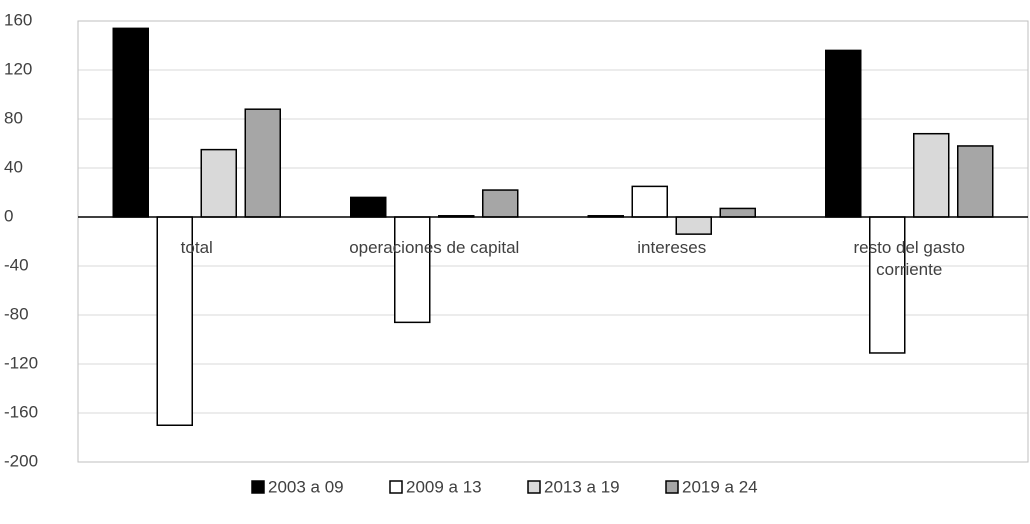  Describe the element at coordinates (8, 215) in the screenshot. I see `y-tick-label: 0` at that location.